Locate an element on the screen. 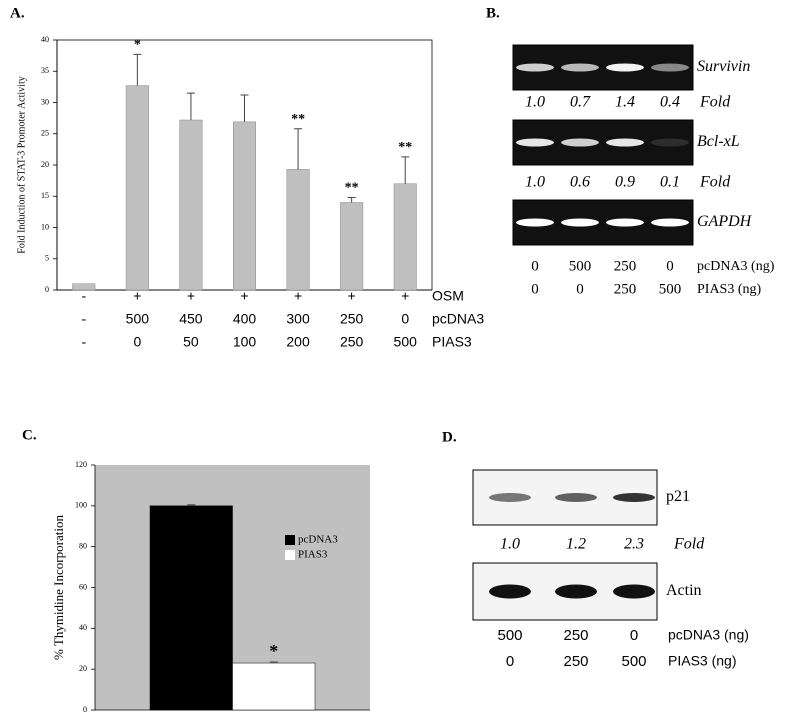 This screenshot has height=721, width=800. fold-value: 0.7 is located at coordinates (580, 102).